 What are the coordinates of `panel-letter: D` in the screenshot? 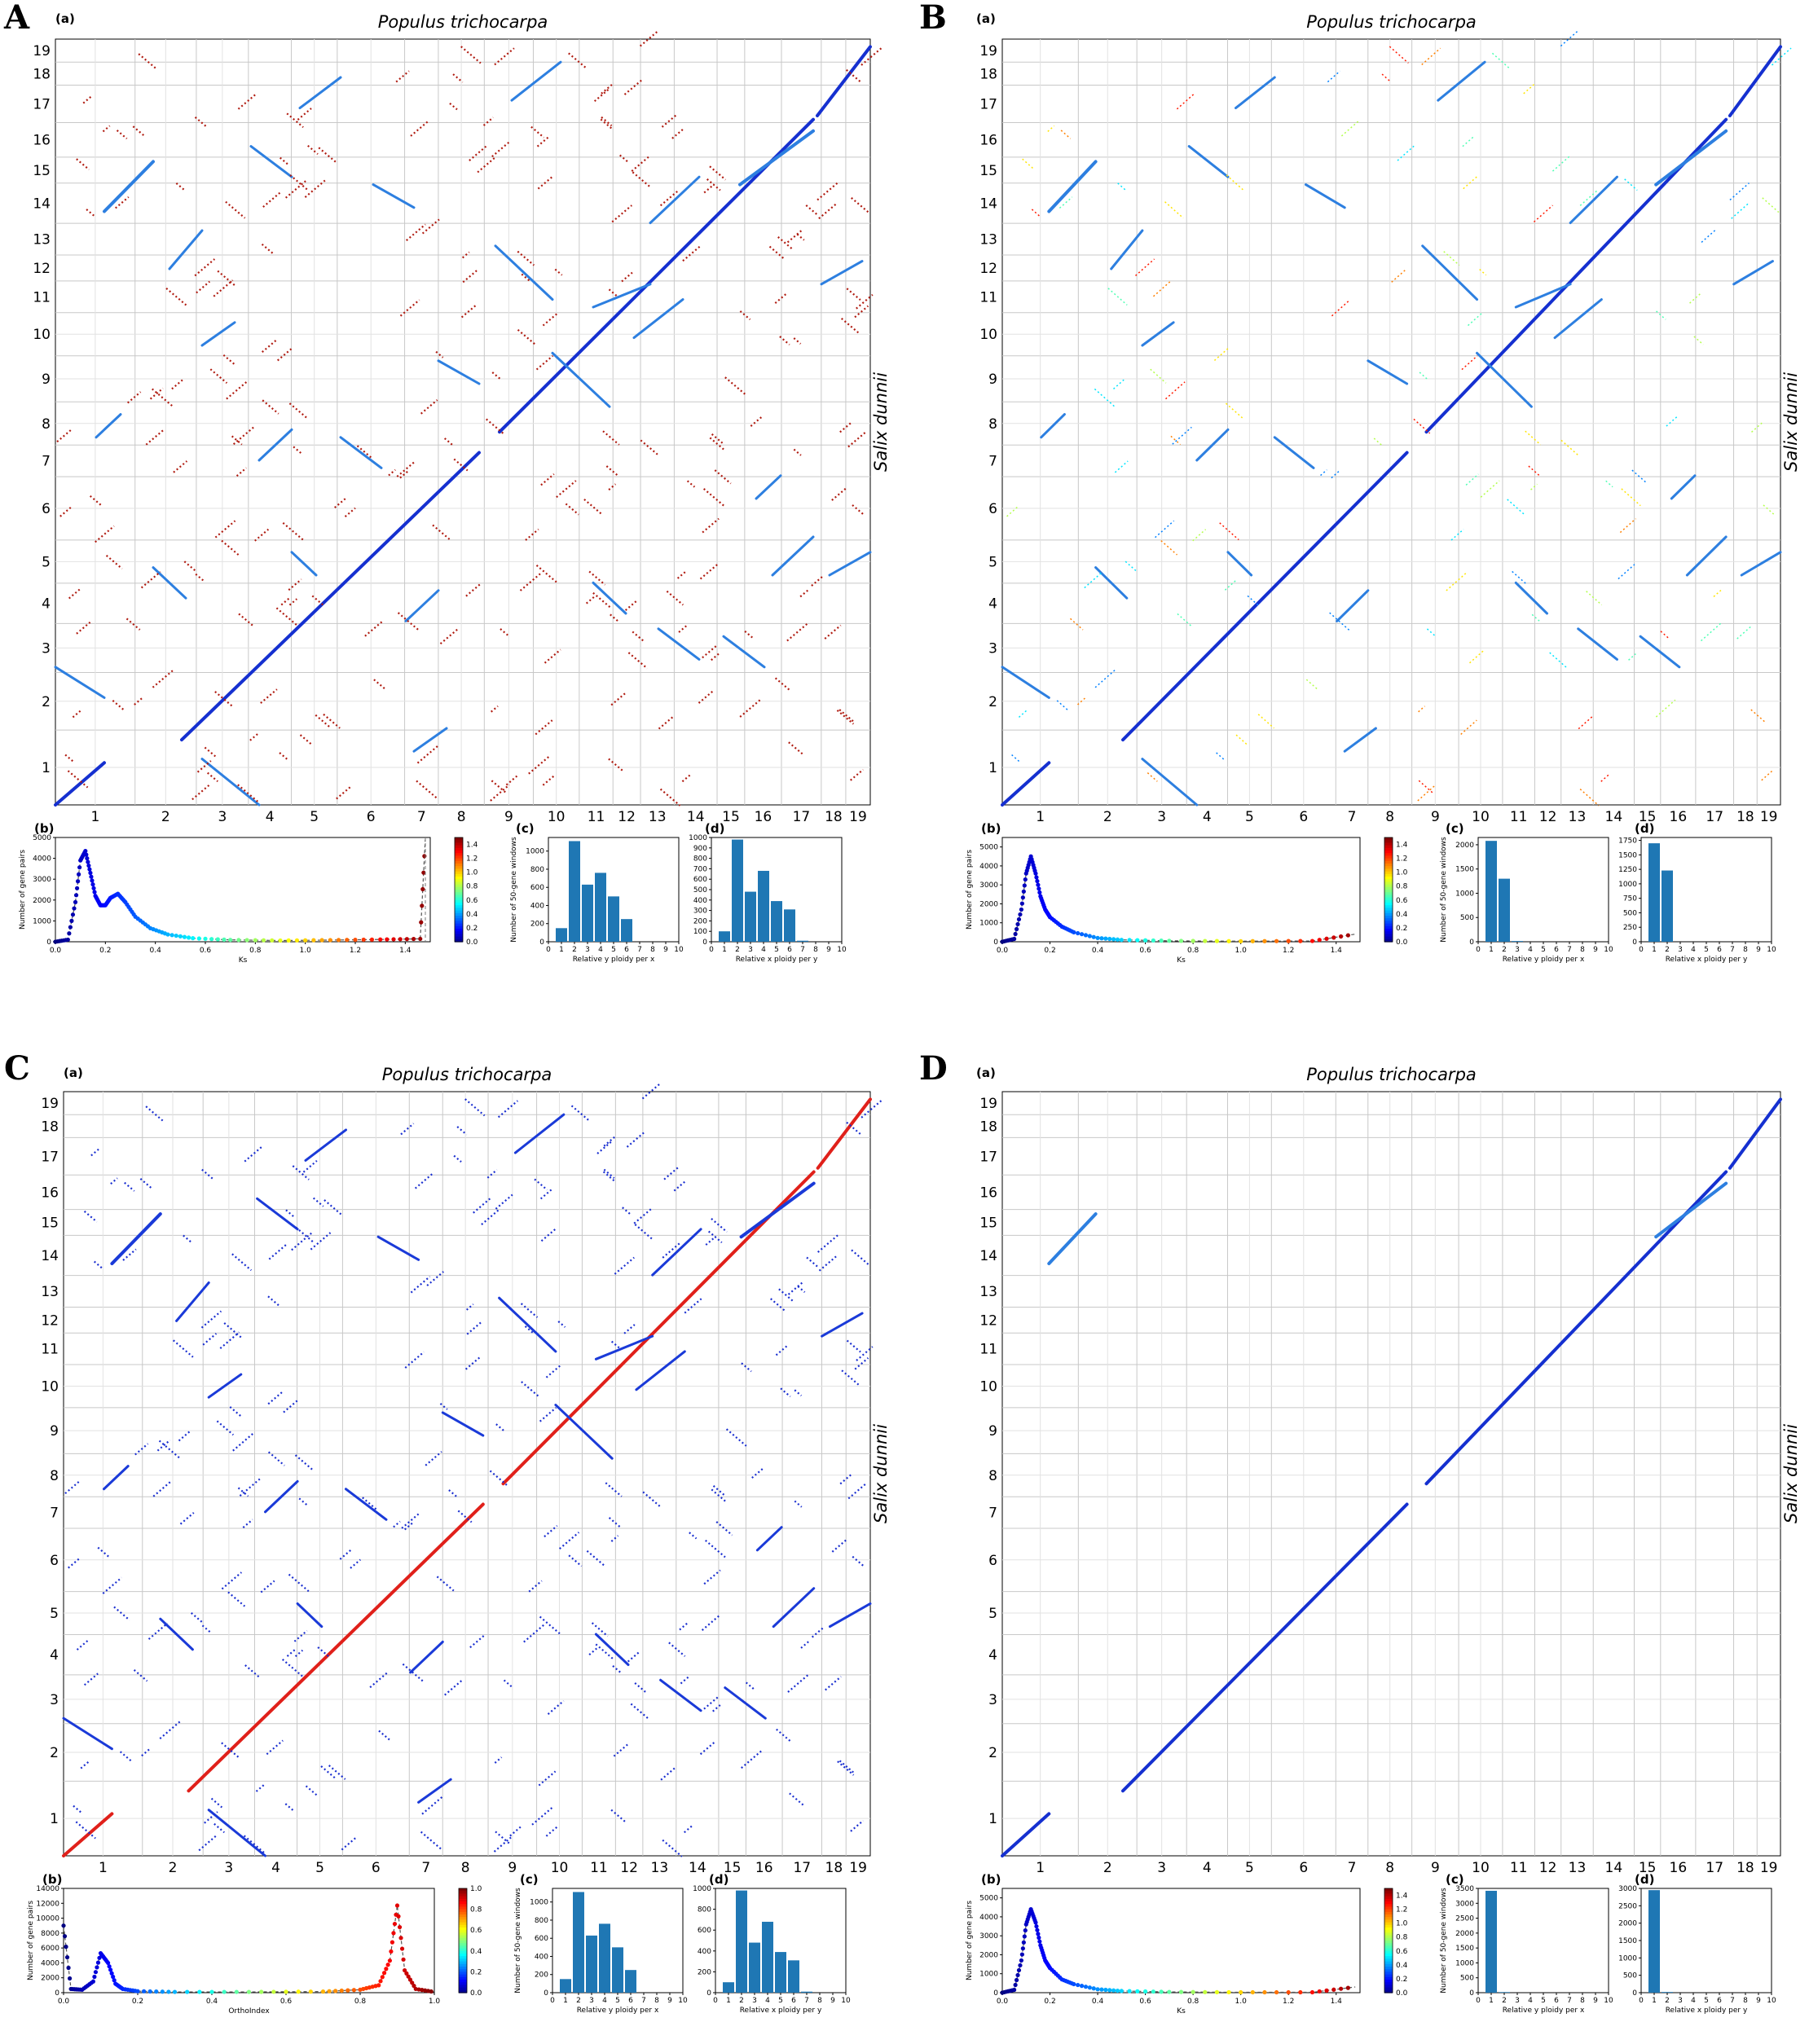 It's located at (933, 1068).